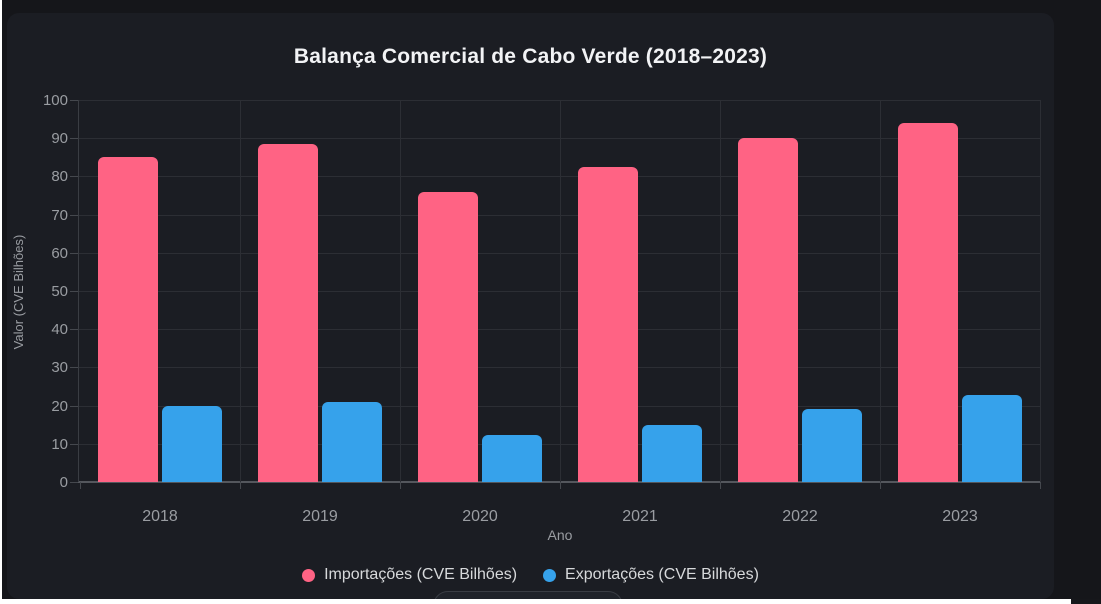  Describe the element at coordinates (352, 441) in the screenshot. I see `bar-exportacoes-2019` at that location.